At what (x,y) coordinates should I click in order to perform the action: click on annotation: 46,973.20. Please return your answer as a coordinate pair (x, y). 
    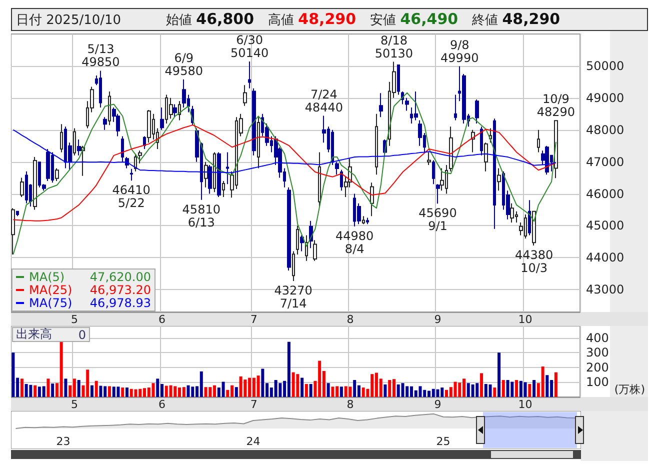
    Looking at the image, I should click on (120, 290).